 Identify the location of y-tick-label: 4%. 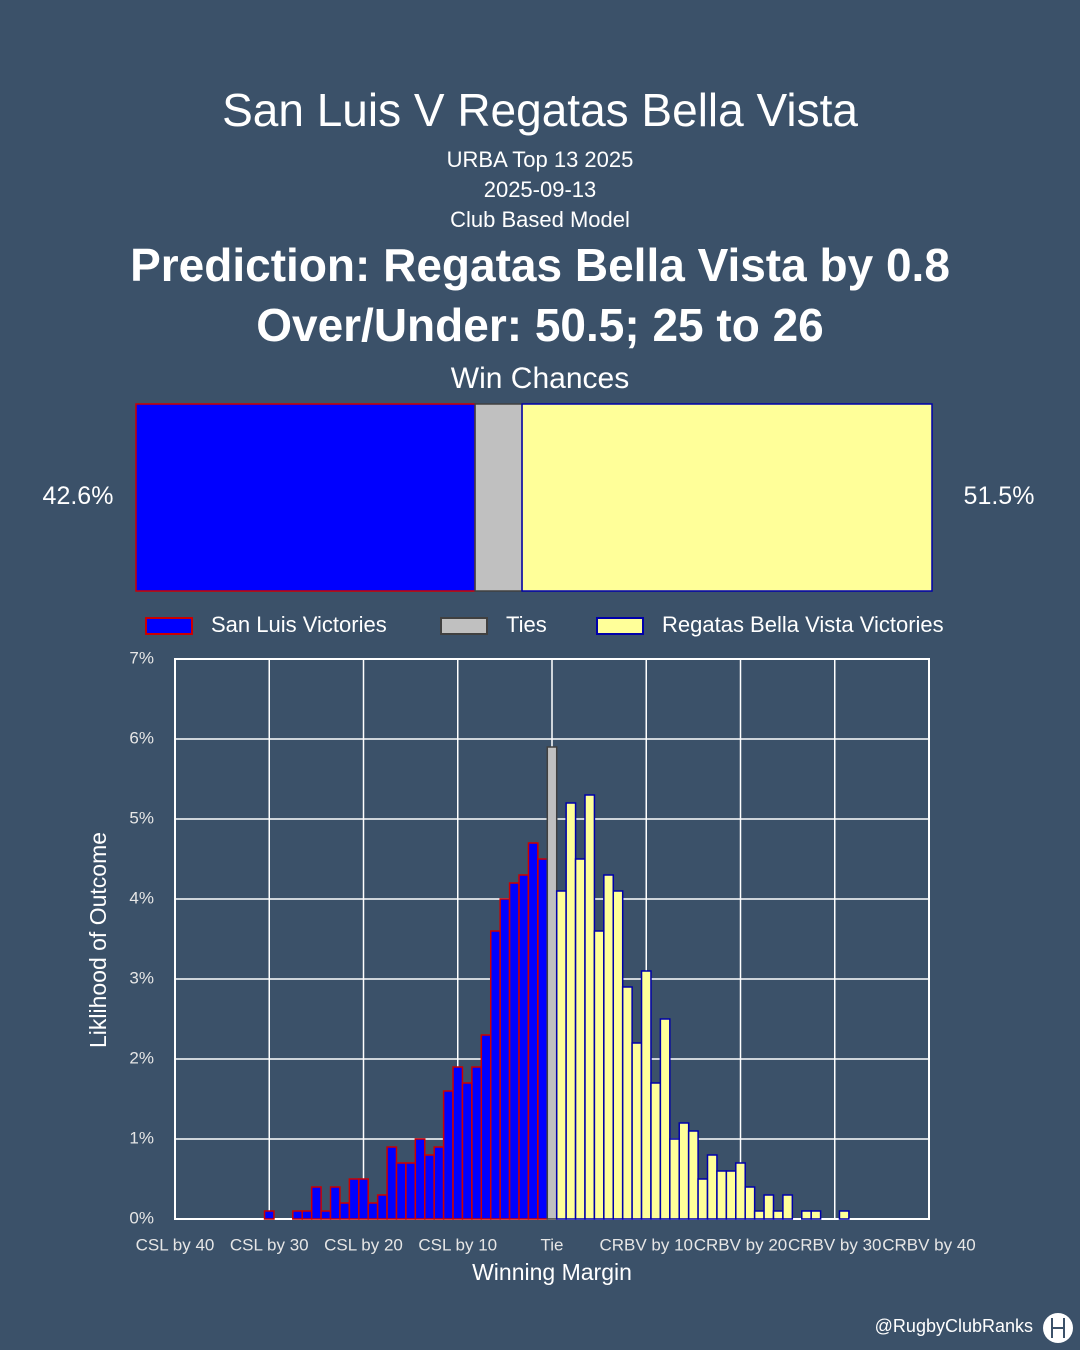
(141, 897).